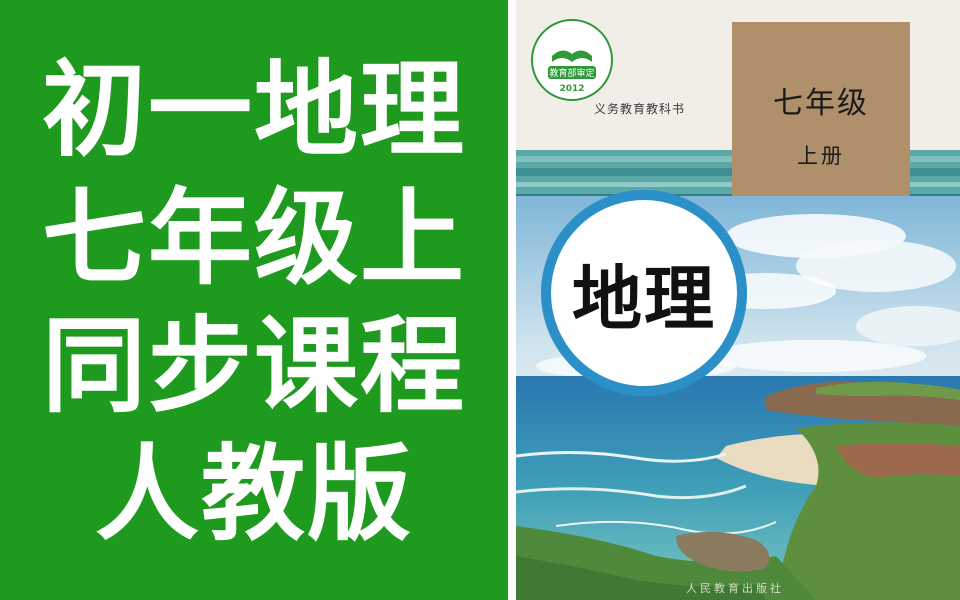  I want to click on subject-badge: 地理, so click(644, 293).